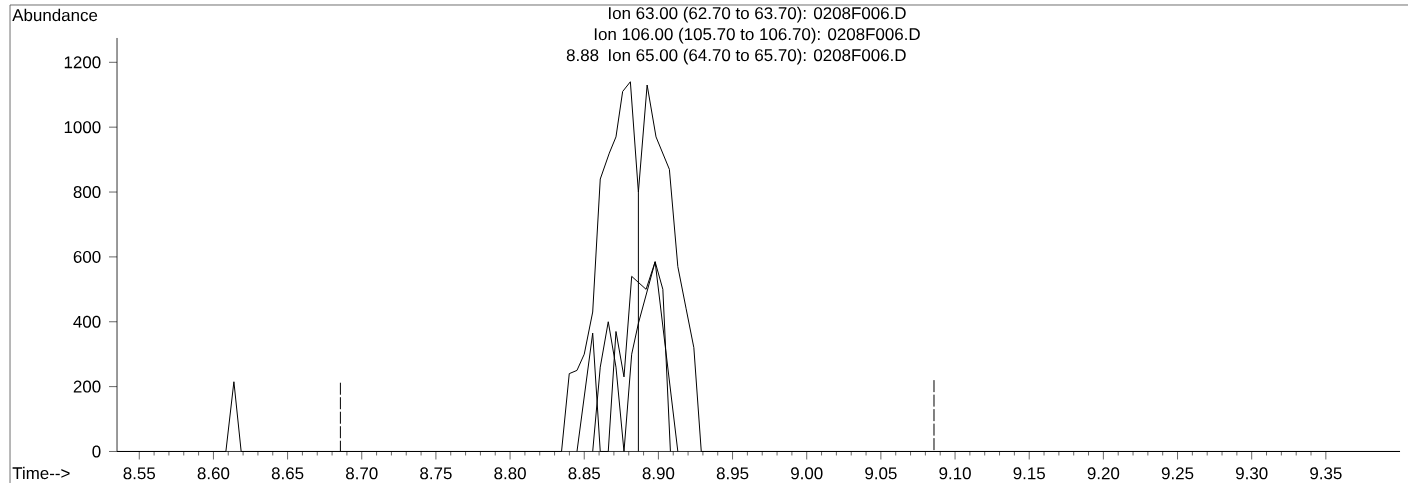 The image size is (1408, 483). What do you see at coordinates (732, 473) in the screenshot?
I see `x-tick-label: 8.95` at bounding box center [732, 473].